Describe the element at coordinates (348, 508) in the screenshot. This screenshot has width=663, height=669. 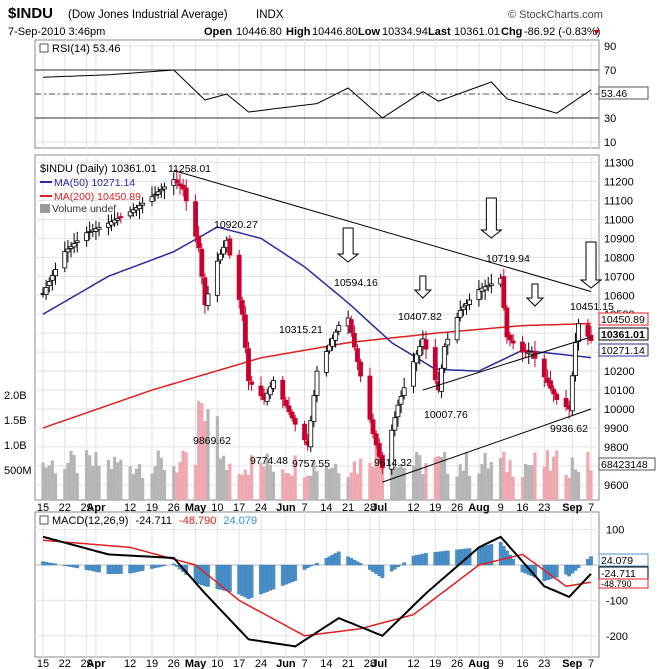
I see `x-tick-label: 21` at that location.